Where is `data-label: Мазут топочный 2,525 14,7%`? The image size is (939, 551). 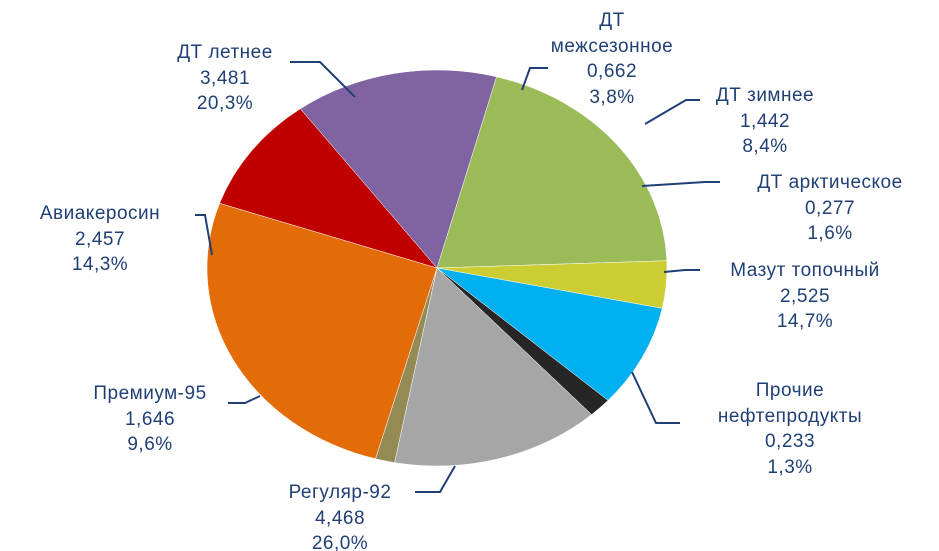 data-label: Мазут топочный 2,525 14,7% is located at coordinates (805, 296).